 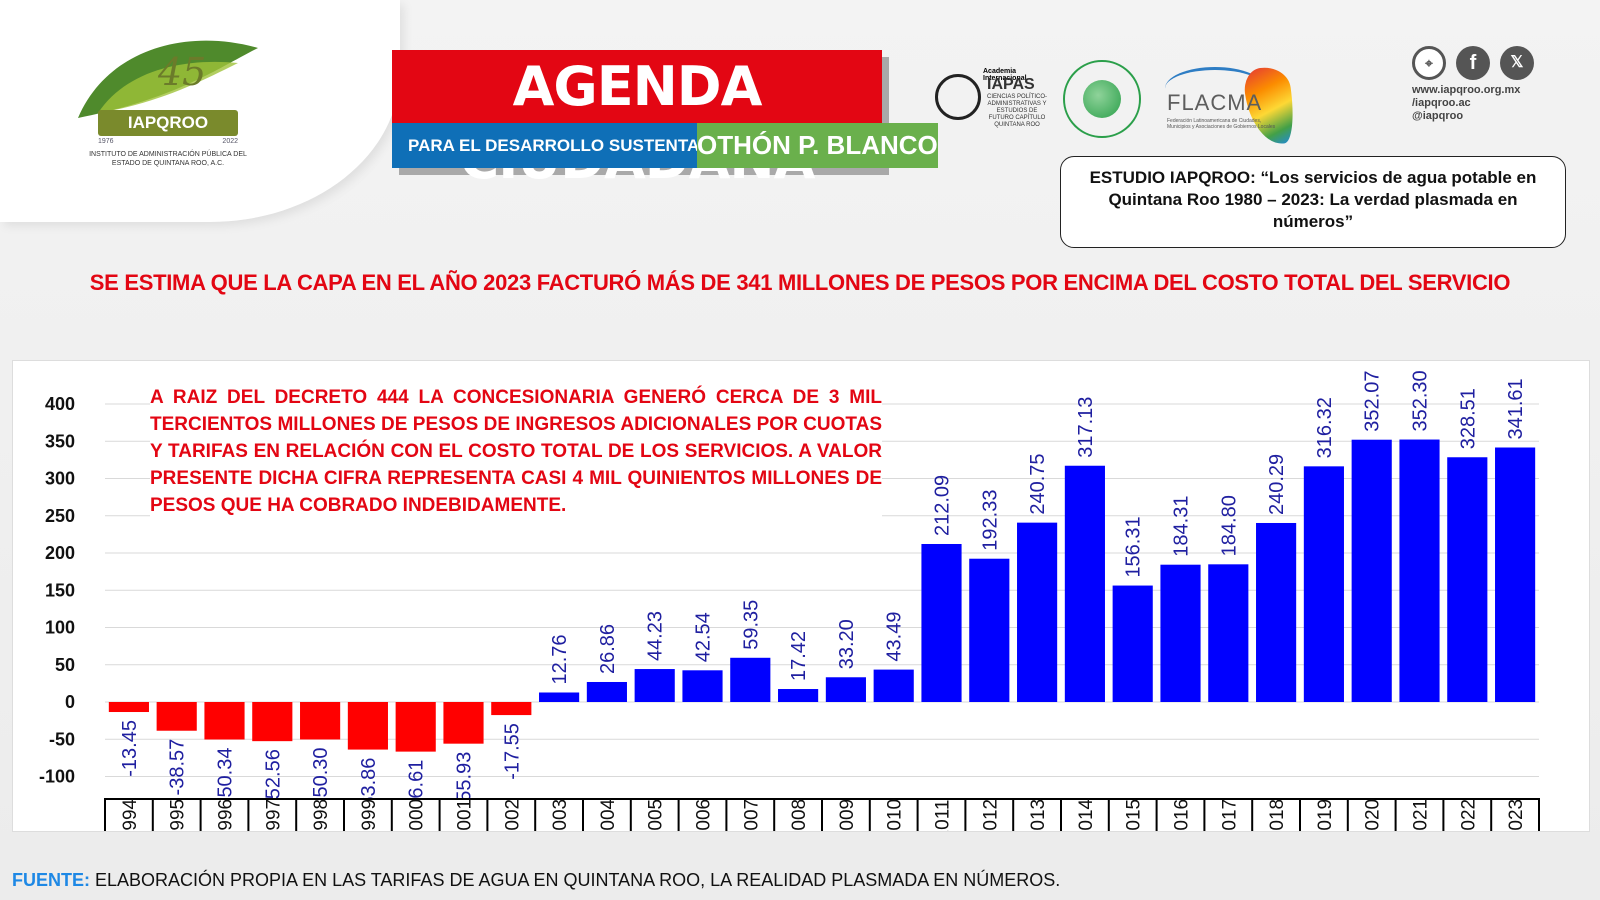 What do you see at coordinates (272, 722) in the screenshot?
I see `bar-1997` at bounding box center [272, 722].